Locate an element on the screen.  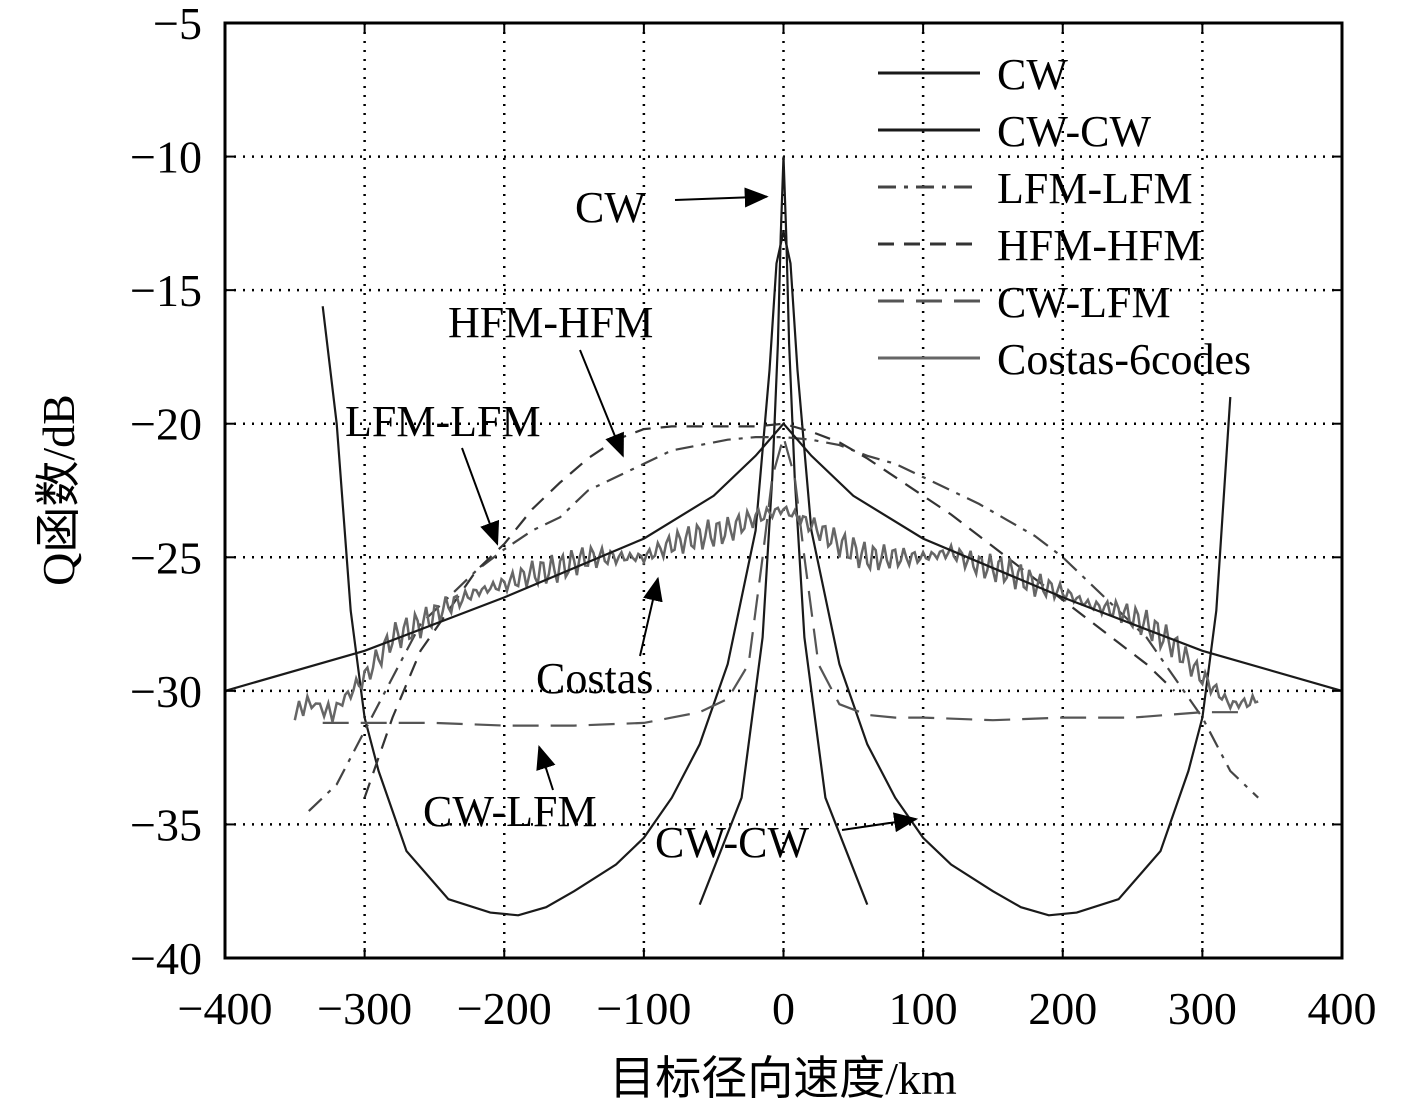
legend-label: LFM-LFM is located at coordinates (1095, 188).